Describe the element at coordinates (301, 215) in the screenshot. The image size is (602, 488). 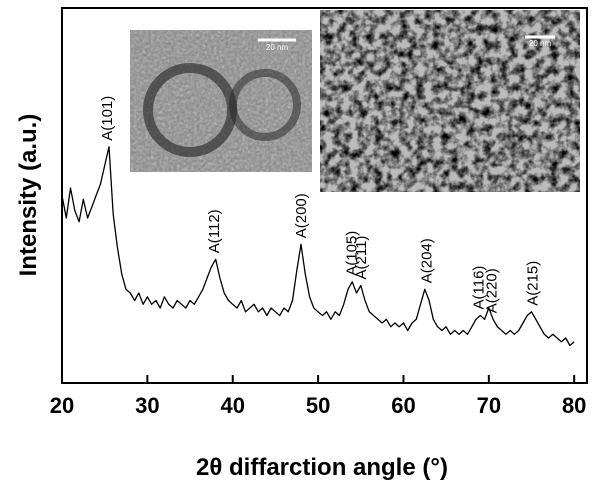
I see `peak-label: A(200)` at that location.